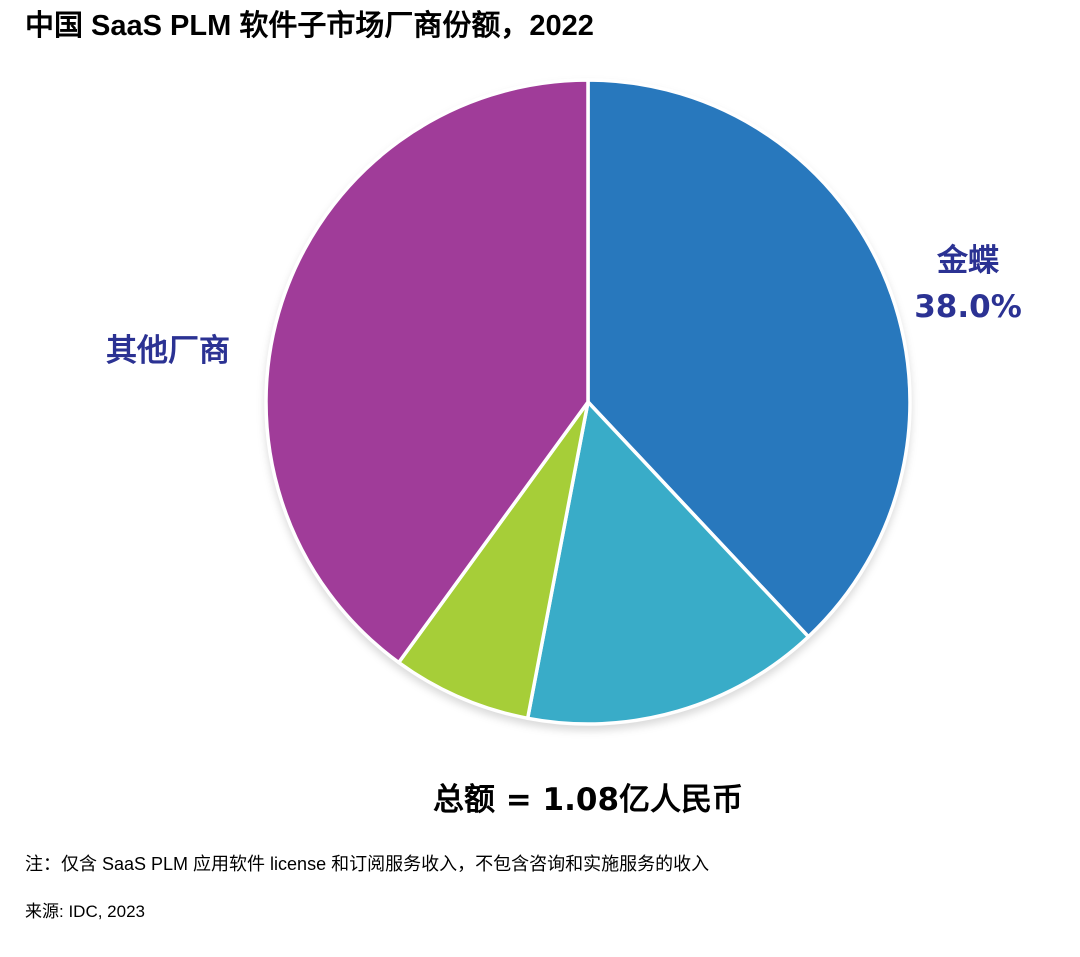  Describe the element at coordinates (85, 911) in the screenshot. I see `source-line: 来源: IDC, 2023` at that location.